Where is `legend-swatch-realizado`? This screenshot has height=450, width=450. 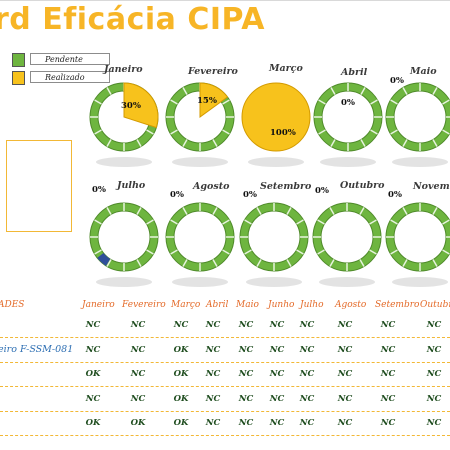 legend-swatch-realizado is located at coordinates (18, 78).